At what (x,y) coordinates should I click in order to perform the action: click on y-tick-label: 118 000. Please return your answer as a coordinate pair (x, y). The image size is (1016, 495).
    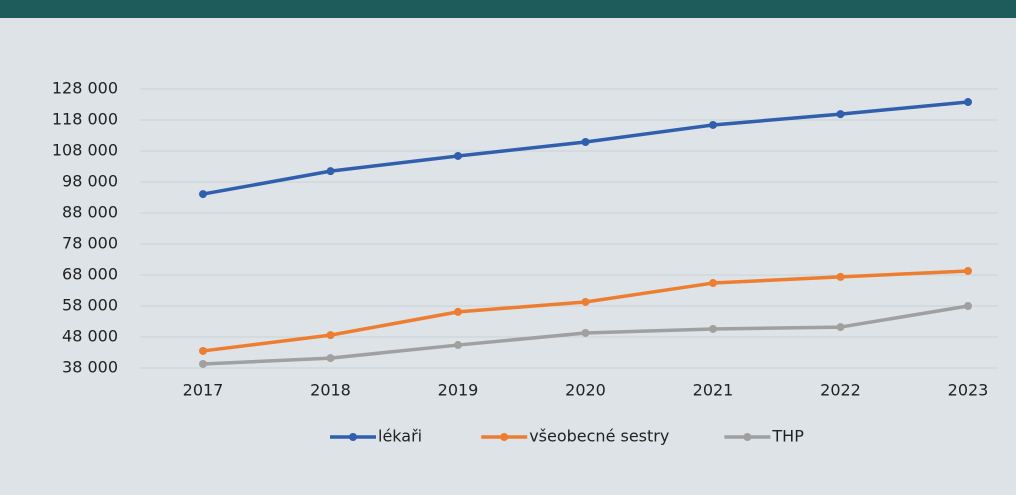
    Looking at the image, I should click on (85, 119).